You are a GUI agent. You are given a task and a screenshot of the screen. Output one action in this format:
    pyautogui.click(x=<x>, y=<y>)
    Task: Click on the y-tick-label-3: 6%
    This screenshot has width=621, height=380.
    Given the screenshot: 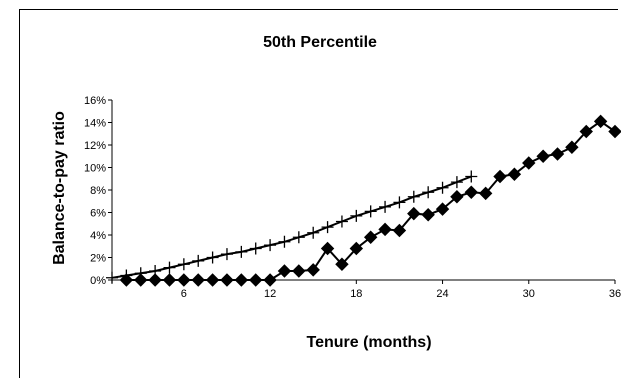 What is the action you would take?
    pyautogui.click(x=98, y=214)
    